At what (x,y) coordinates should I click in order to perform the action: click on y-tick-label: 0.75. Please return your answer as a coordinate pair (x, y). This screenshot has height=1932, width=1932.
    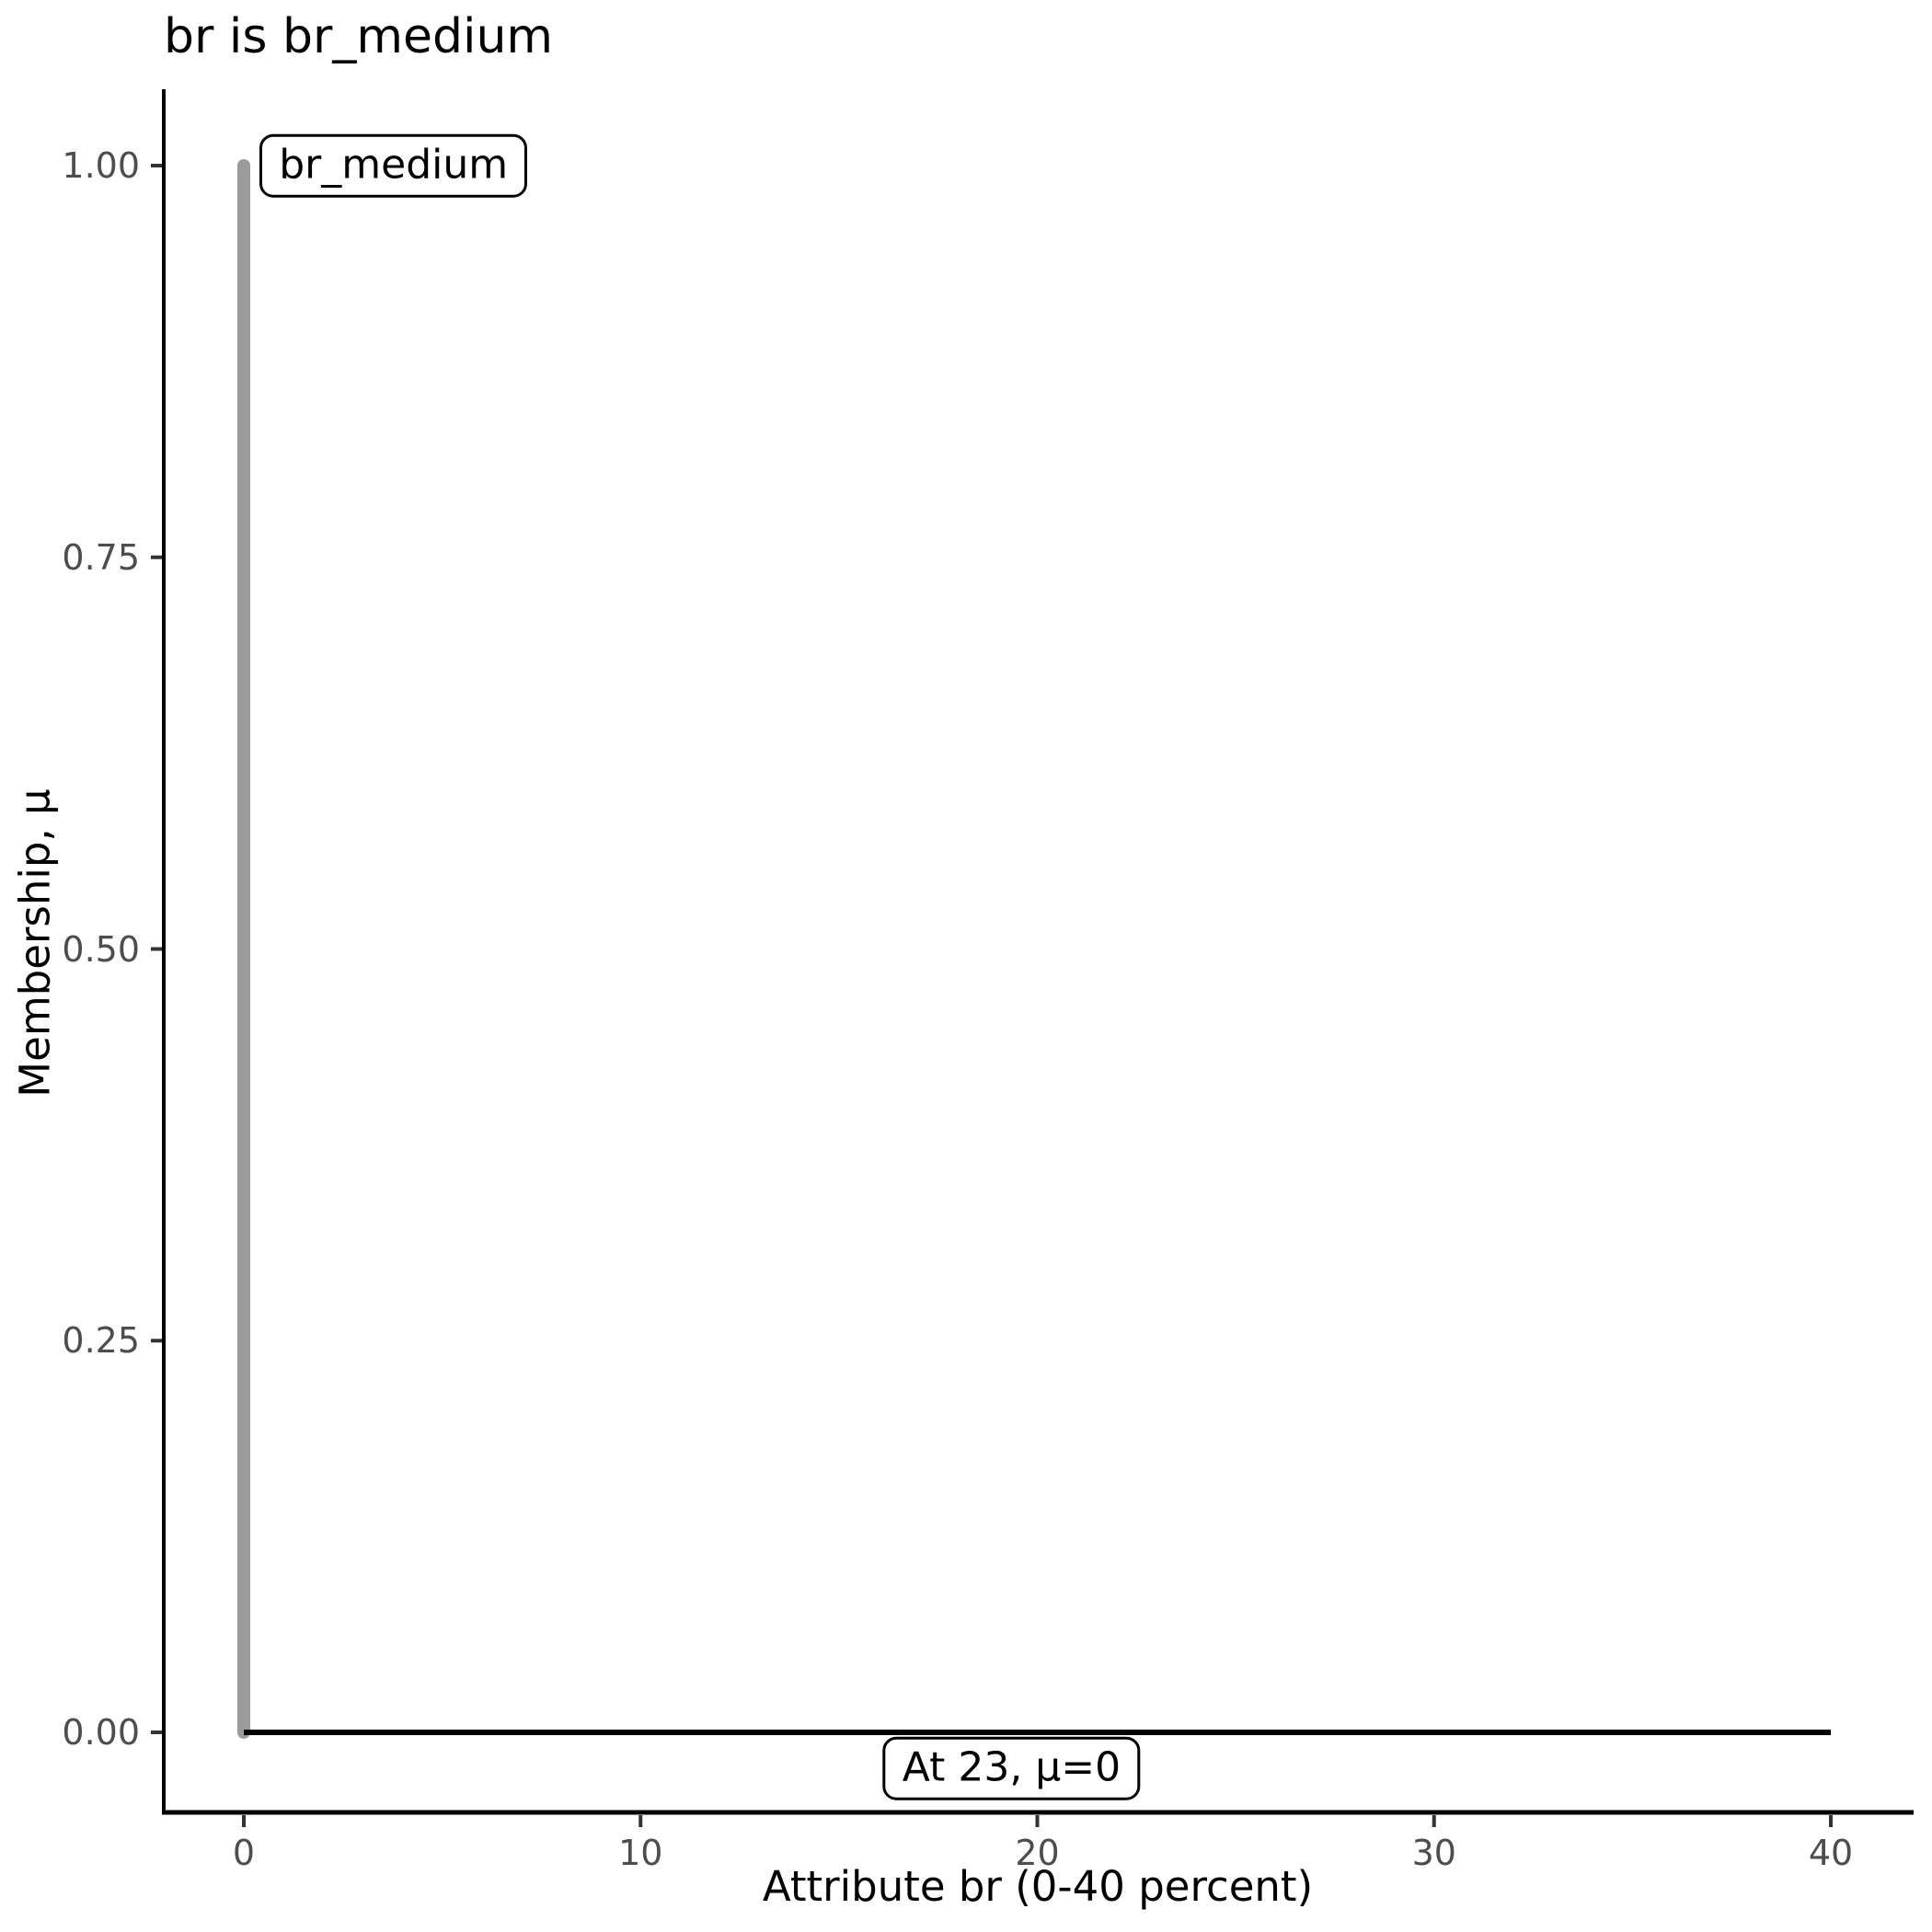
    Looking at the image, I should click on (101, 557).